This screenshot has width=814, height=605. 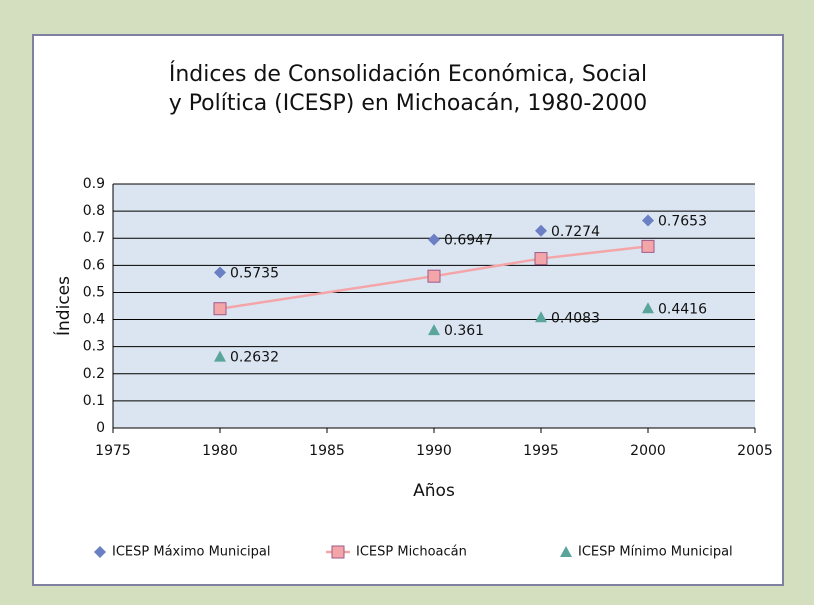 What do you see at coordinates (94, 184) in the screenshot?
I see `y-tick-label: 0.9` at bounding box center [94, 184].